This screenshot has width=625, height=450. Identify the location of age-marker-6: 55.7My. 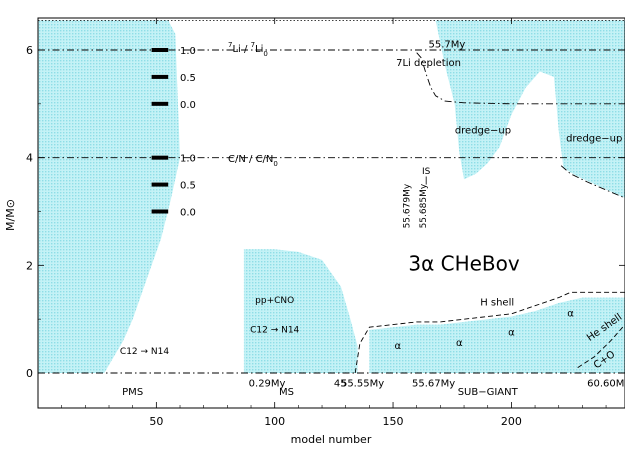
(447, 45).